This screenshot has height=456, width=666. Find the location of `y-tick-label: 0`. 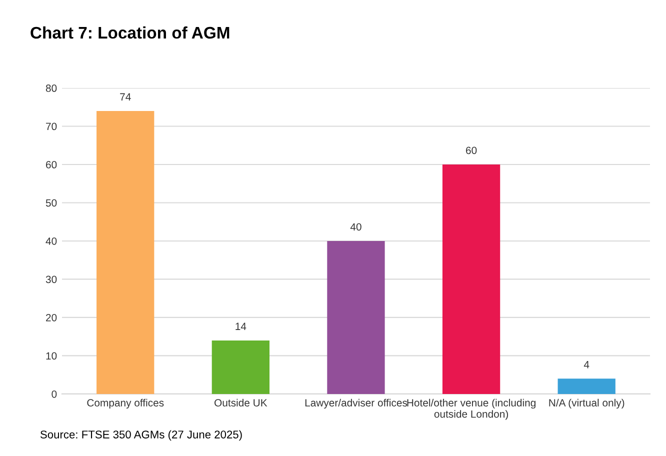

y-tick-label: 0 is located at coordinates (54, 394).